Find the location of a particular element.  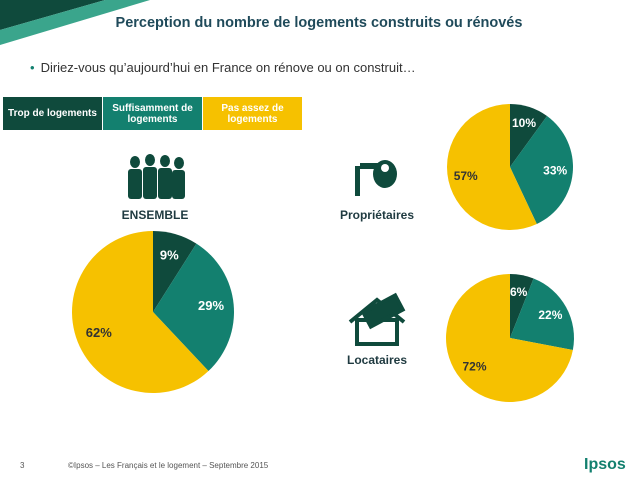

brand: Ipsos is located at coordinates (605, 464).